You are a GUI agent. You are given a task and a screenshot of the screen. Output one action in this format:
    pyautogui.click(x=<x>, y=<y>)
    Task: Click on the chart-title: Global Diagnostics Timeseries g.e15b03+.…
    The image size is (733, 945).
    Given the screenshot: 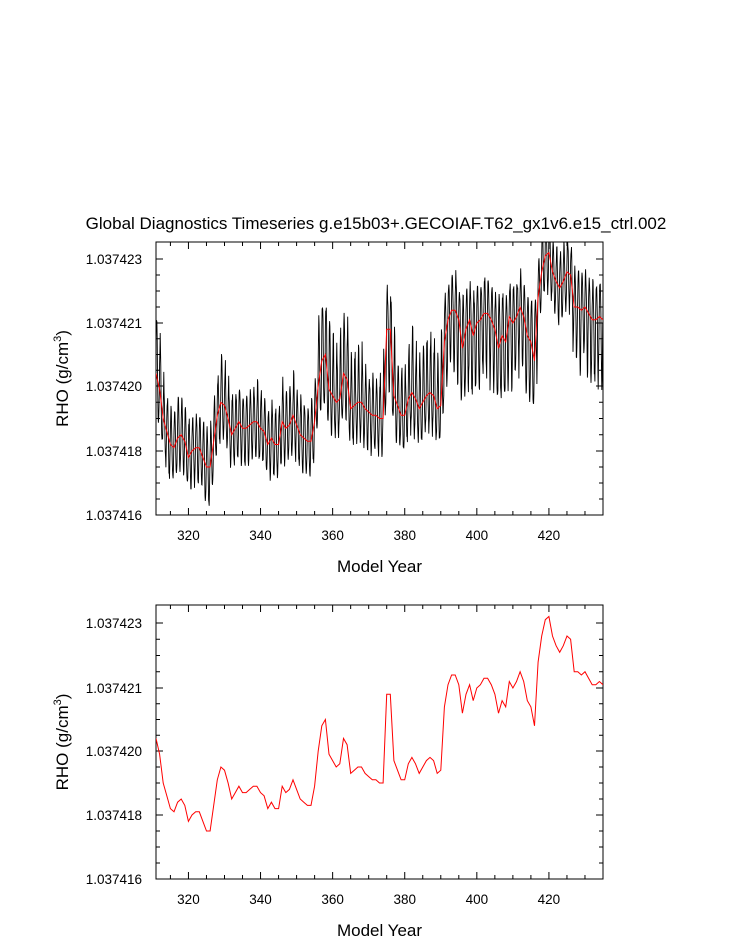 What is the action you would take?
    pyautogui.click(x=376, y=223)
    